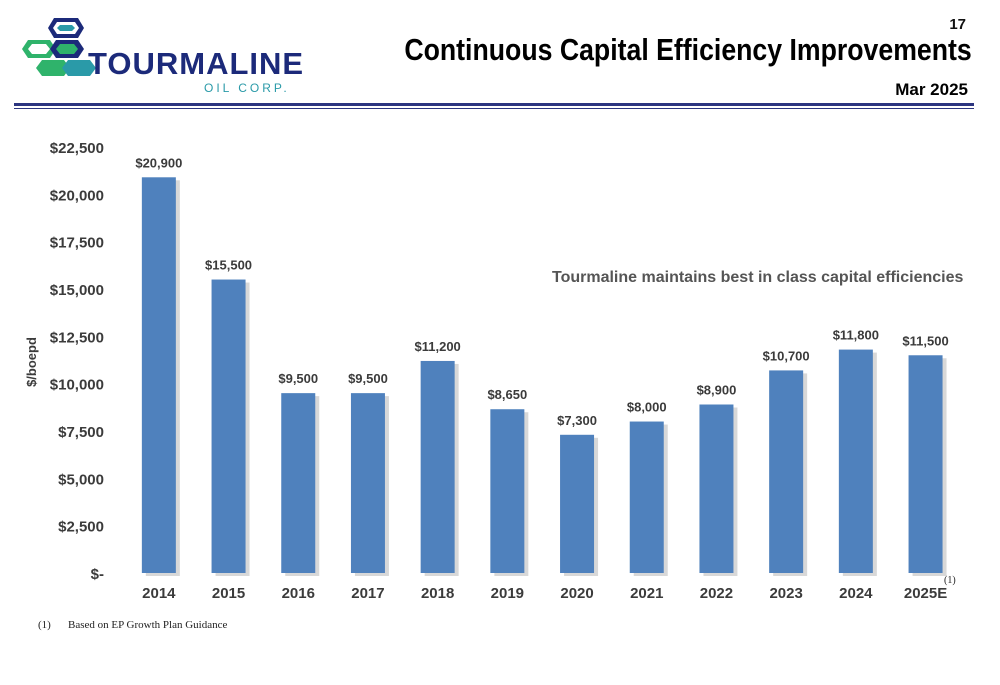 This screenshot has height=685, width=1000. I want to click on x-tick-label: 2014, so click(159, 593).